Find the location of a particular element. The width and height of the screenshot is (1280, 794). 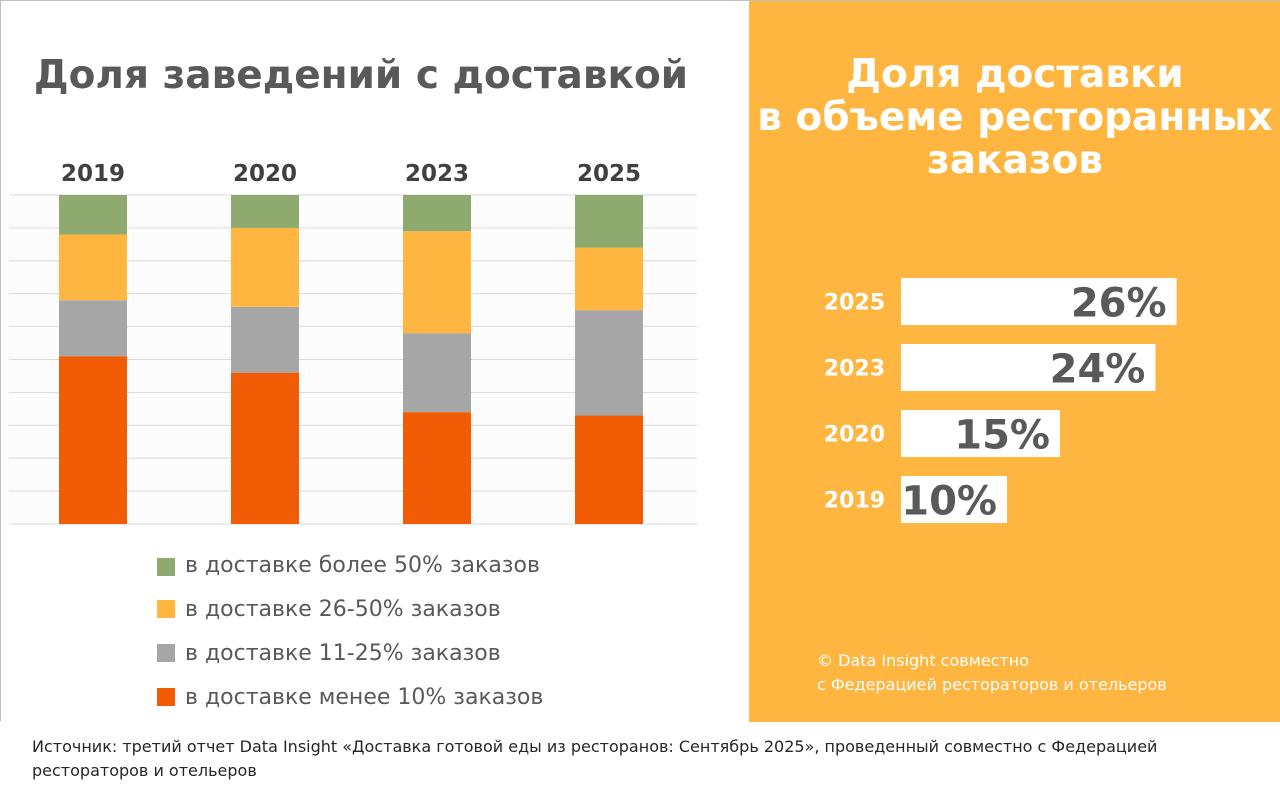

legend-item: в доставке 11-25% заказов is located at coordinates (350, 653).